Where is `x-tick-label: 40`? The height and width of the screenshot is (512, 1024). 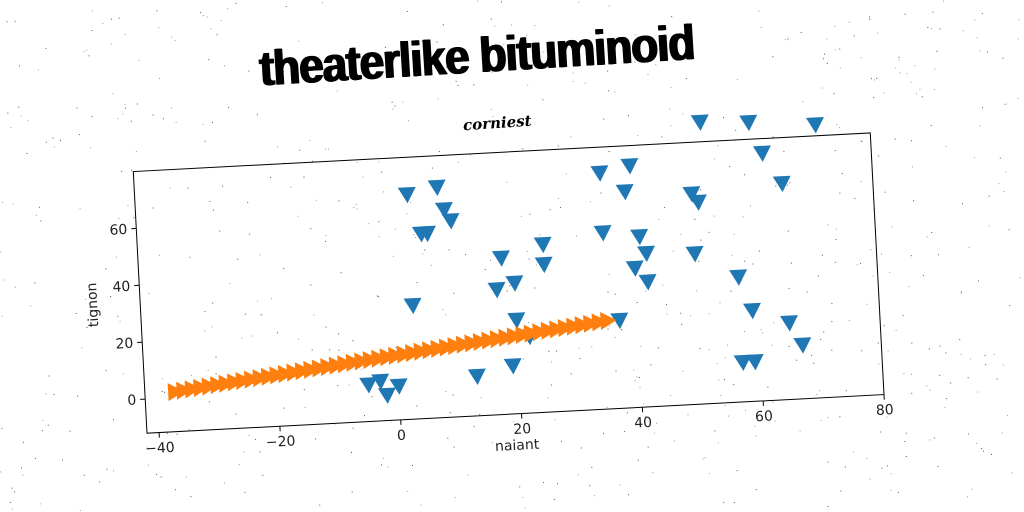
x-tick-label: 40 is located at coordinates (643, 423).